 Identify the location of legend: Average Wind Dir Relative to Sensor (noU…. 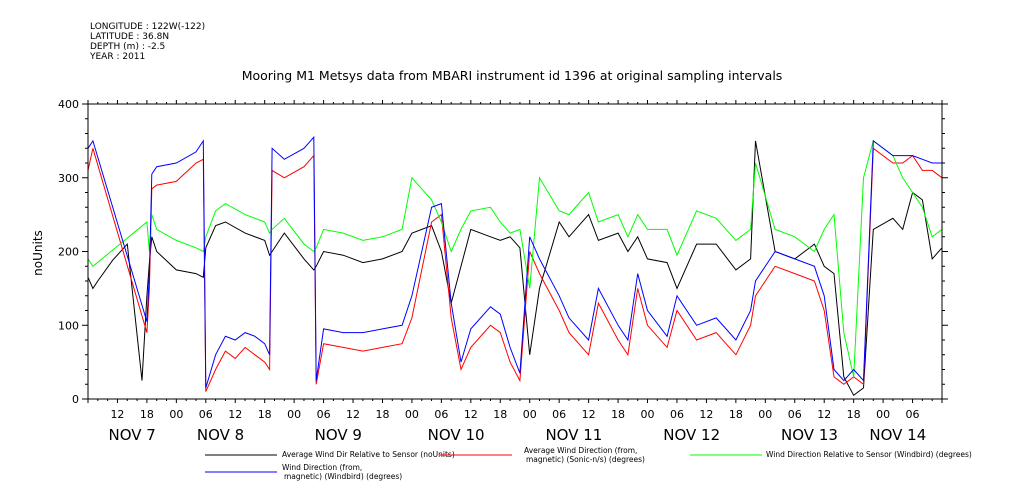
(588, 463).